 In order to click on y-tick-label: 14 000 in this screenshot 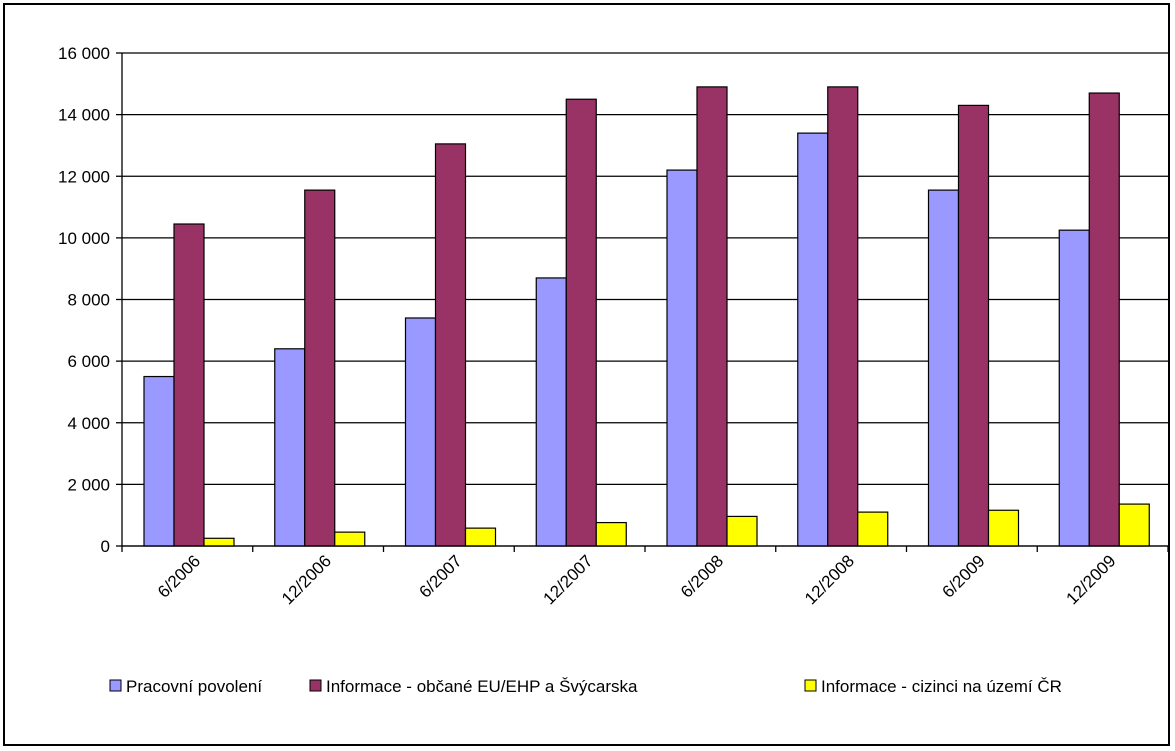, I will do `click(84, 115)`.